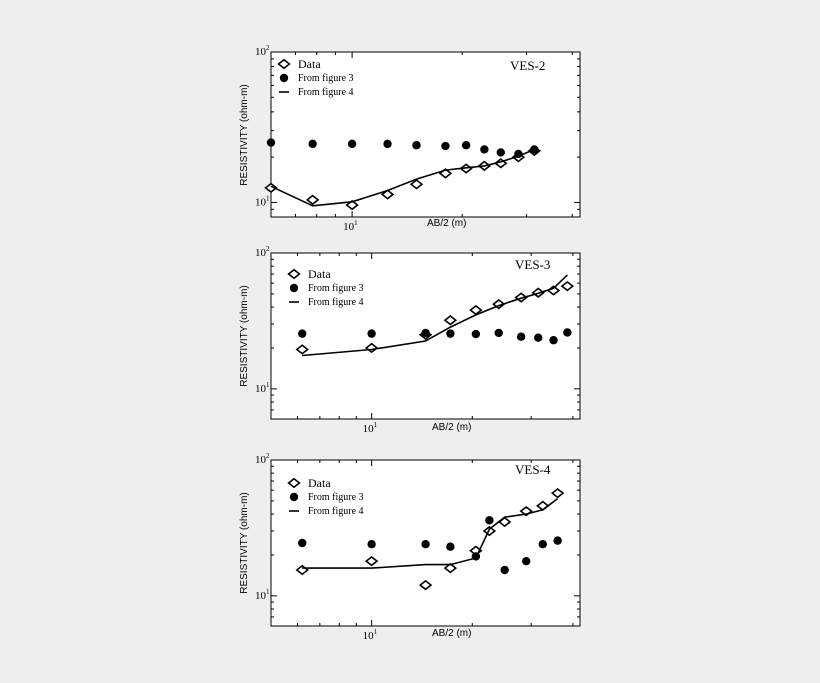 This screenshot has height=683, width=820. What do you see at coordinates (527, 65) in the screenshot?
I see `panel-label: VES-2` at bounding box center [527, 65].